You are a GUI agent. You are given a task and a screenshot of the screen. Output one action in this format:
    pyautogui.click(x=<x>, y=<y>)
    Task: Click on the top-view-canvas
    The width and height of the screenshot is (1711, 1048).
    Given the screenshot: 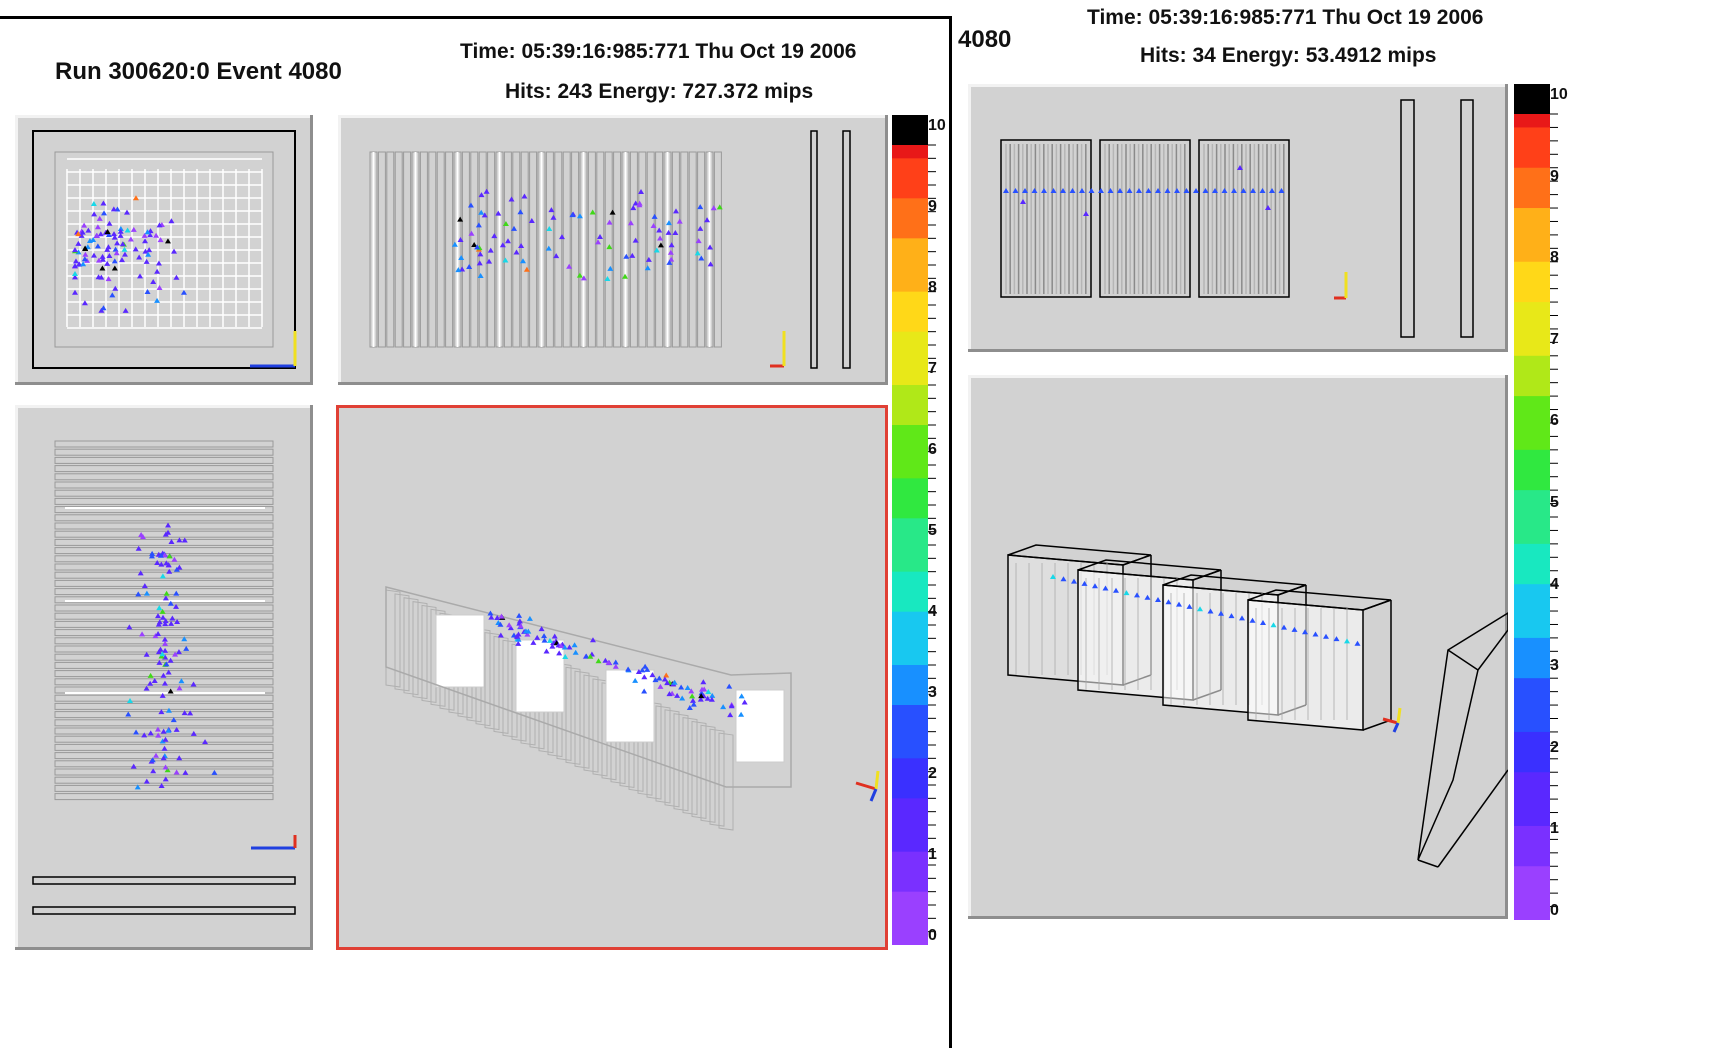 What is the action you would take?
    pyautogui.click(x=164, y=677)
    